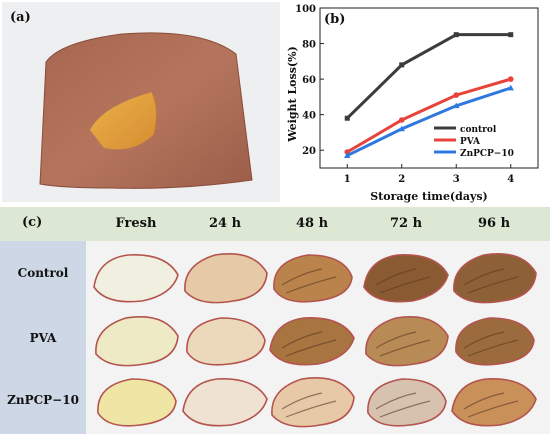 The image size is (550, 434). I want to click on y-tick-label: 80, so click(309, 45).